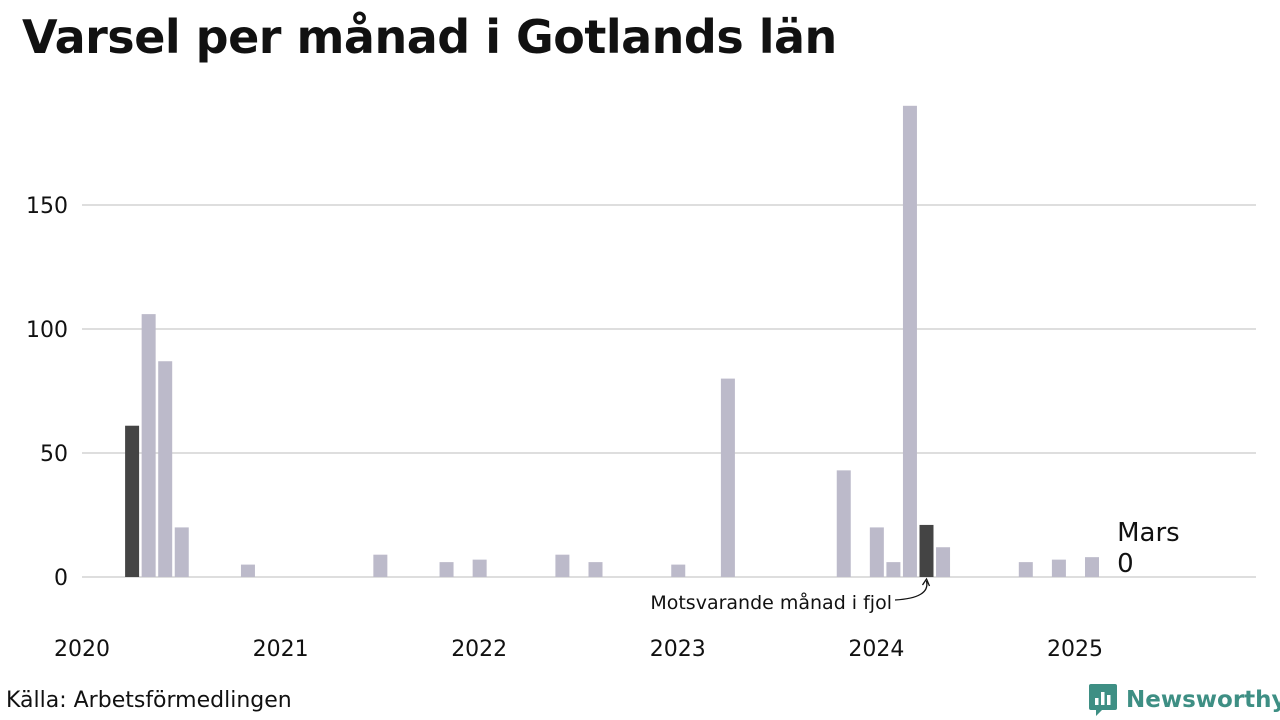 The width and height of the screenshot is (1280, 720). Describe the element at coordinates (47, 330) in the screenshot. I see `y-tick-label: 100` at that location.